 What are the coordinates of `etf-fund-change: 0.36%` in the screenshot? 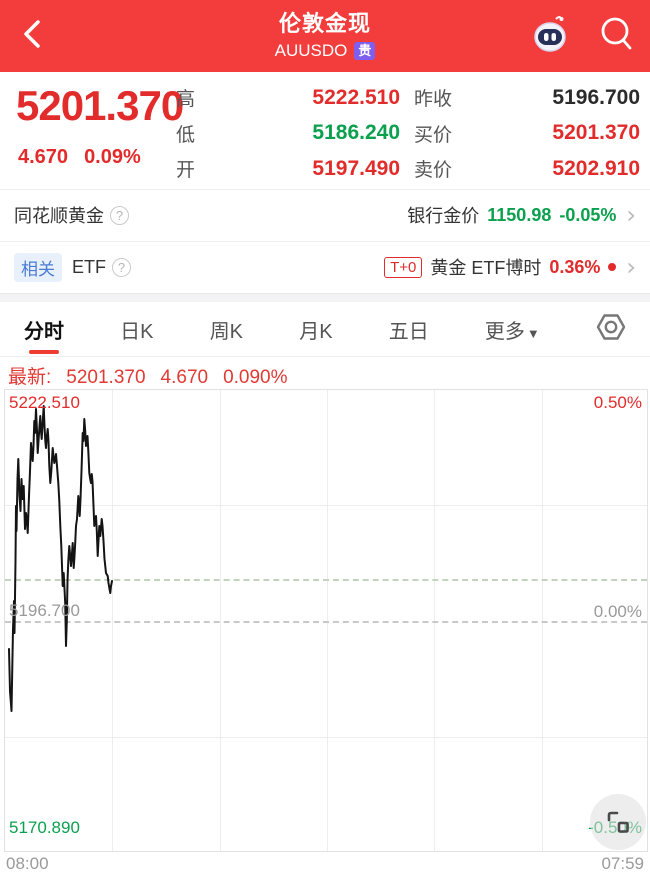 It's located at (575, 266).